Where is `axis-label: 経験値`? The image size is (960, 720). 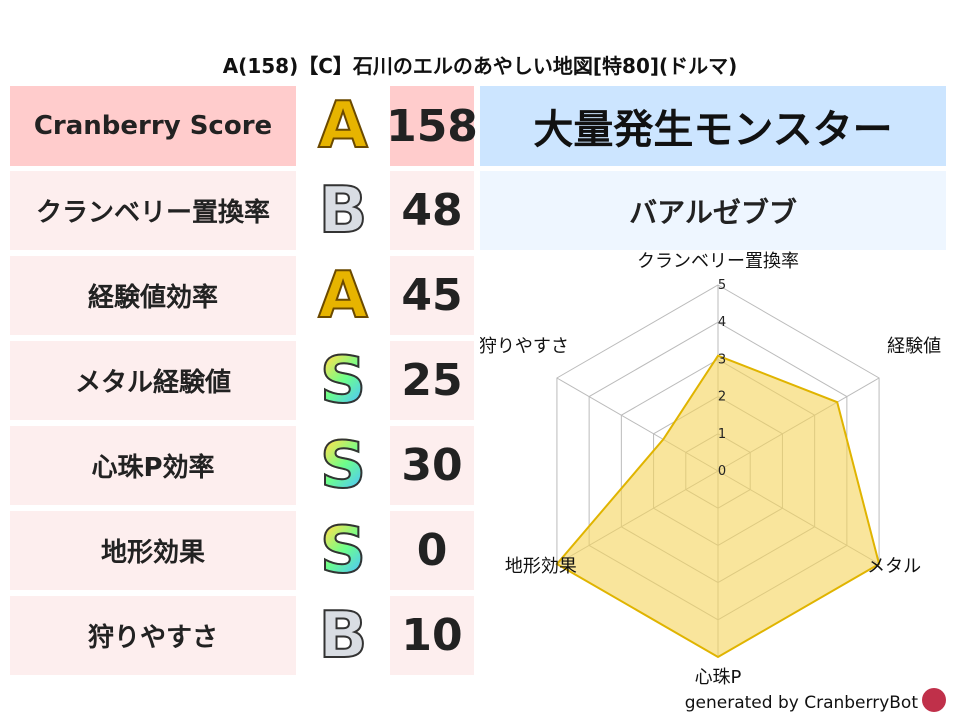
axis-label: 経験値 is located at coordinates (914, 346).